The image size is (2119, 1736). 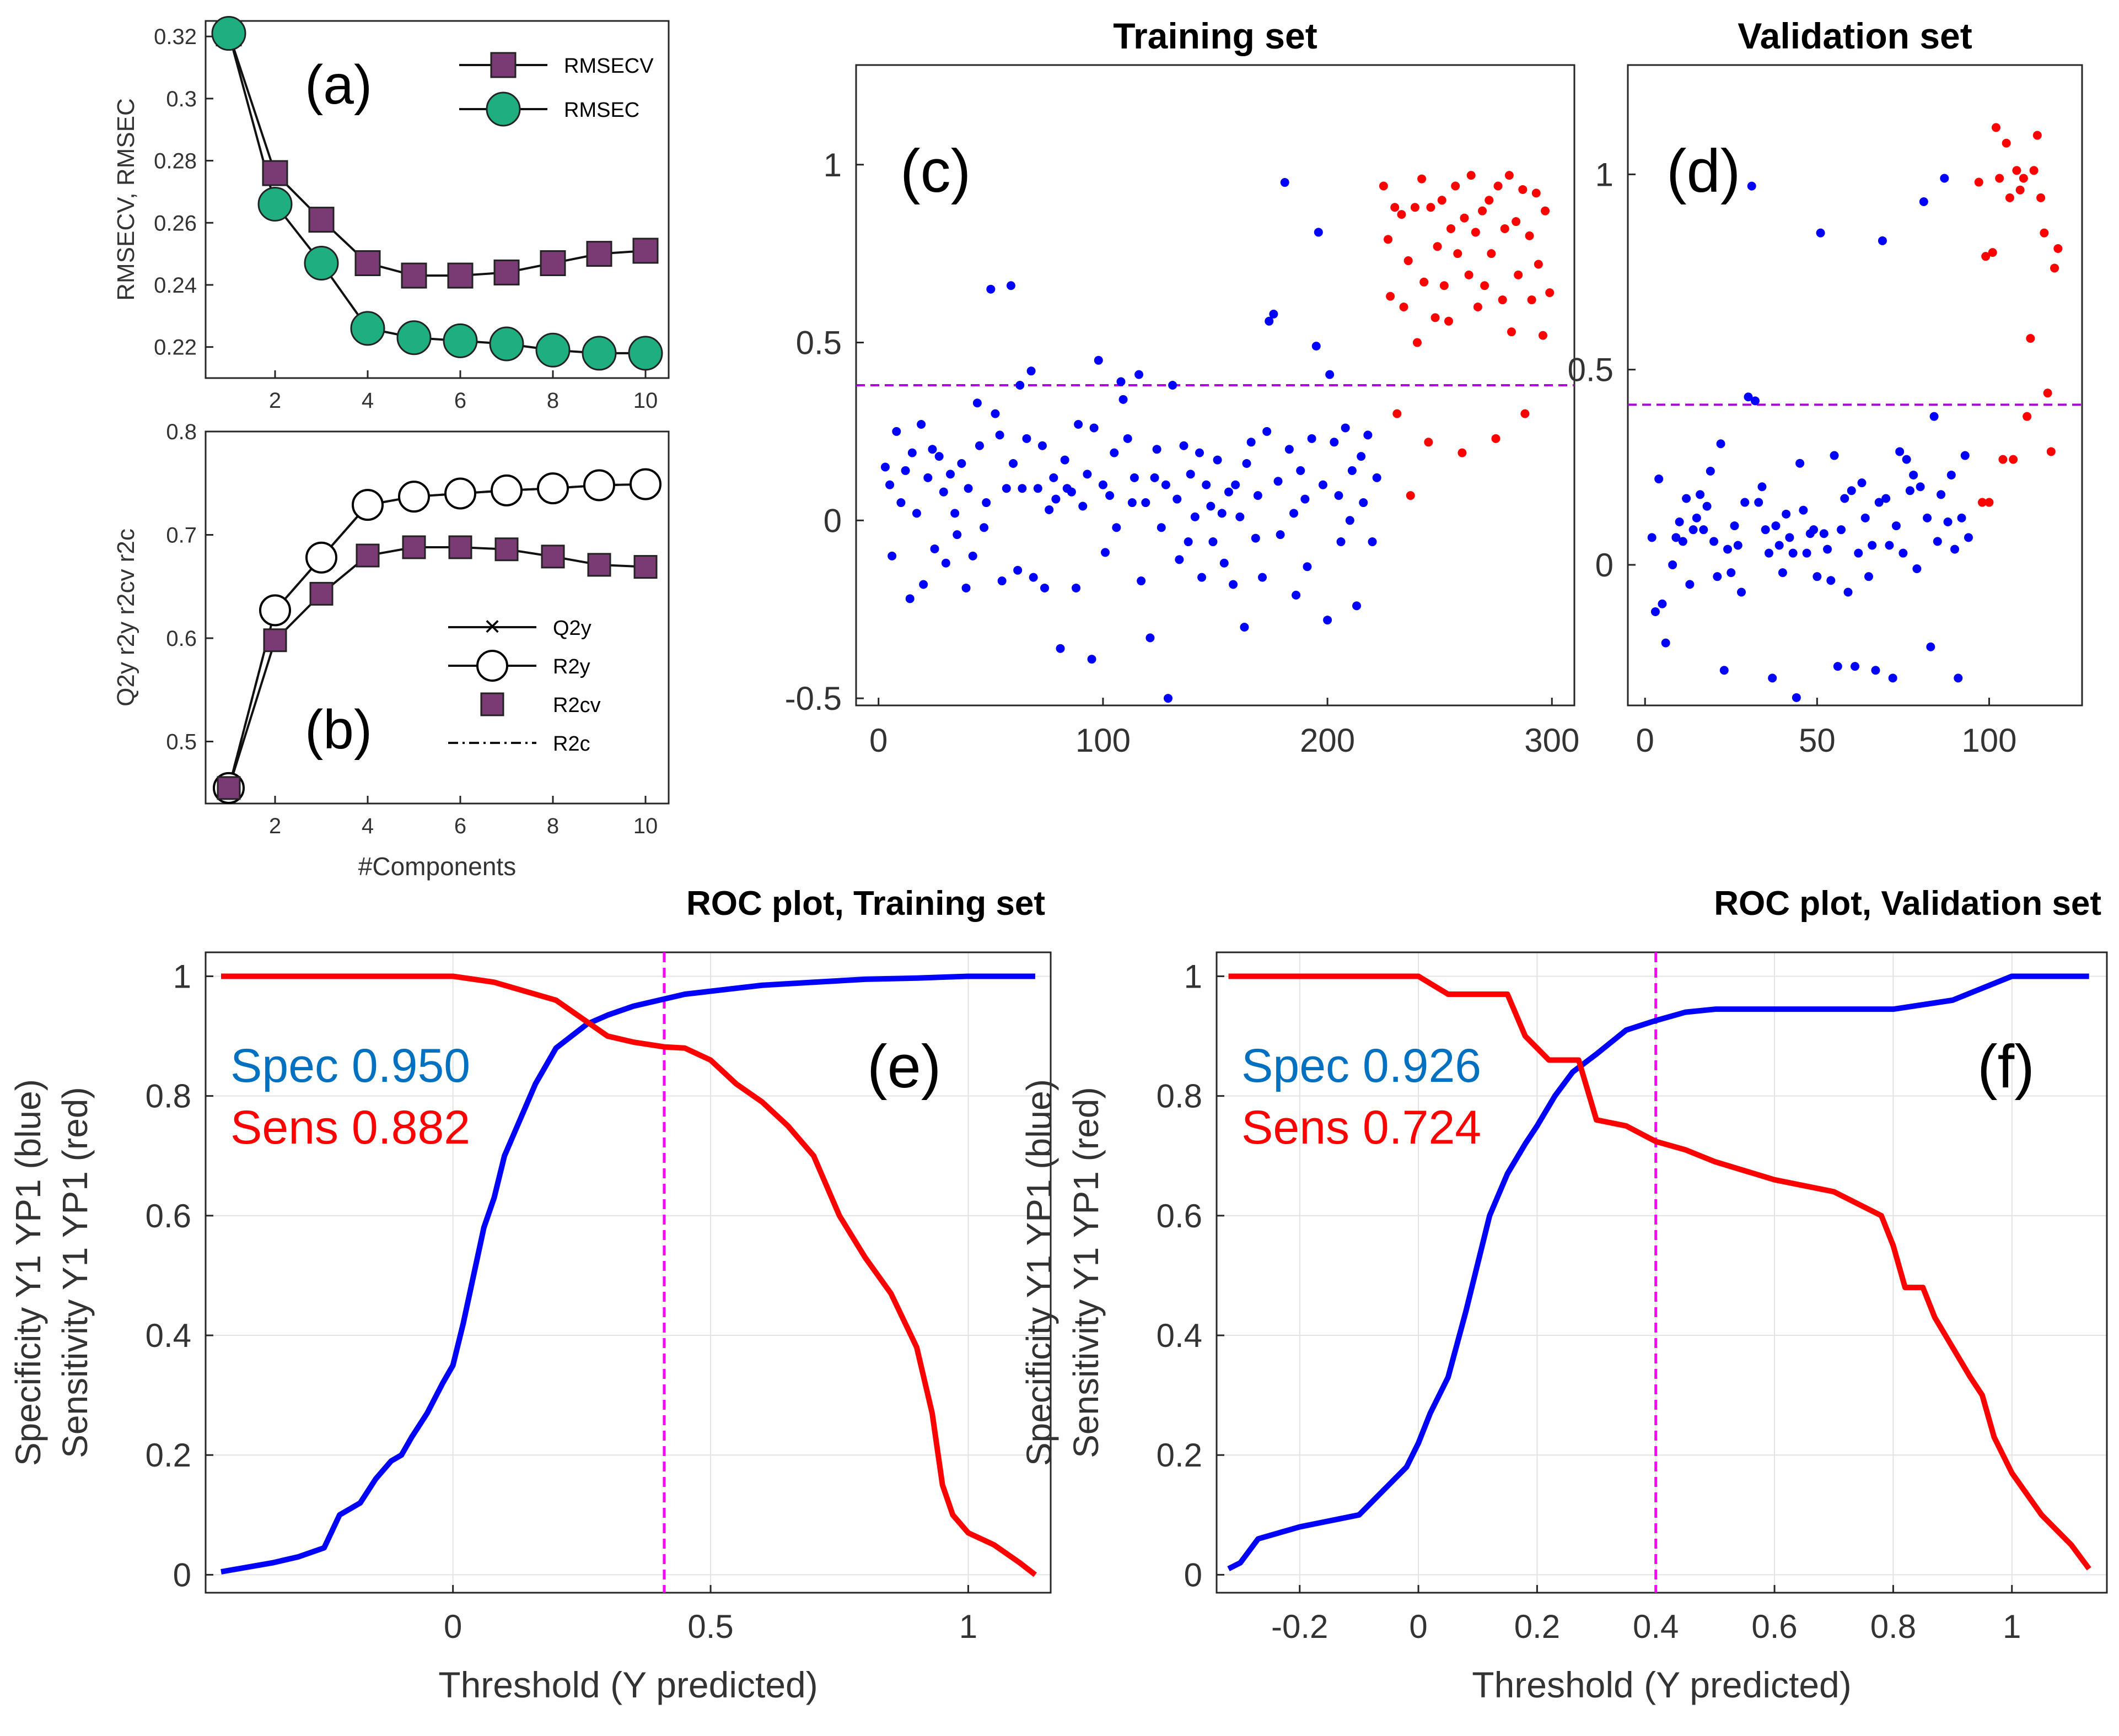 What do you see at coordinates (1327, 740) in the screenshot?
I see `x-tick-label: 200` at bounding box center [1327, 740].